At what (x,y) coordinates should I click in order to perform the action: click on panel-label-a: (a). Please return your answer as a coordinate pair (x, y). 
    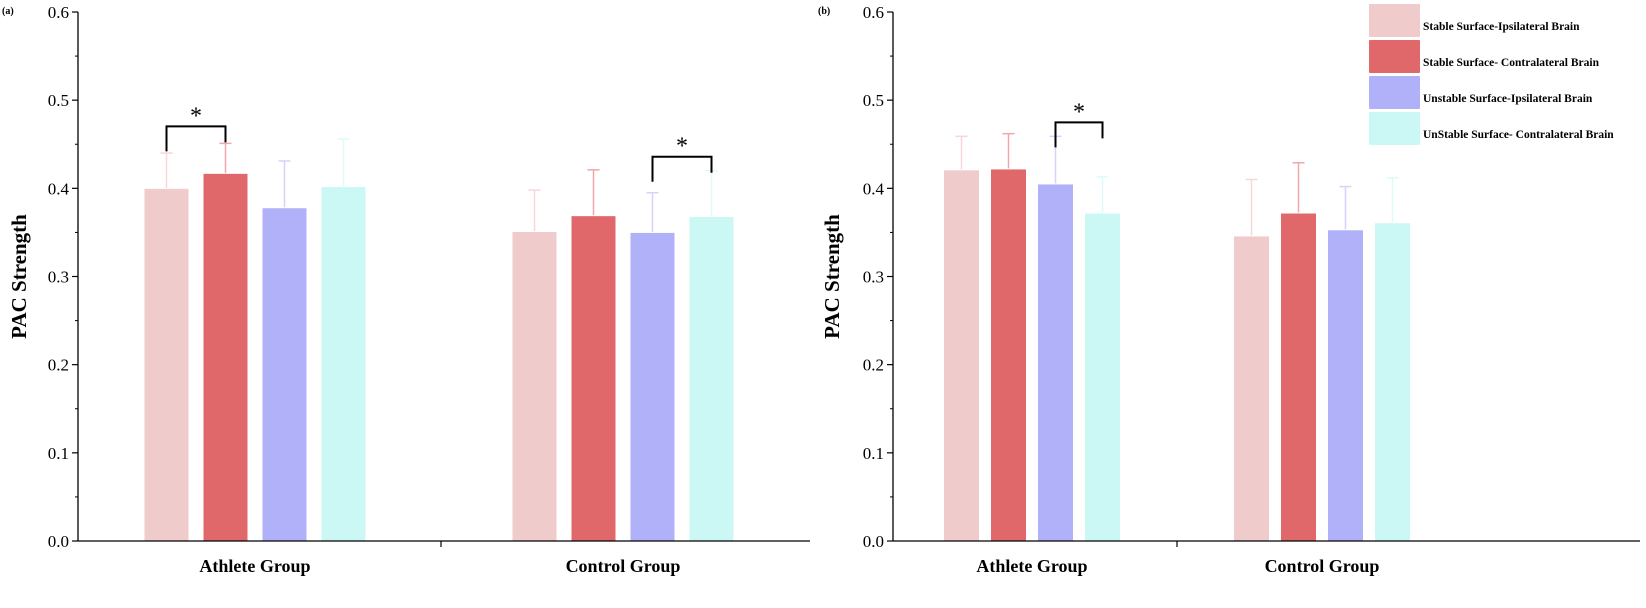
    Looking at the image, I should click on (8, 11).